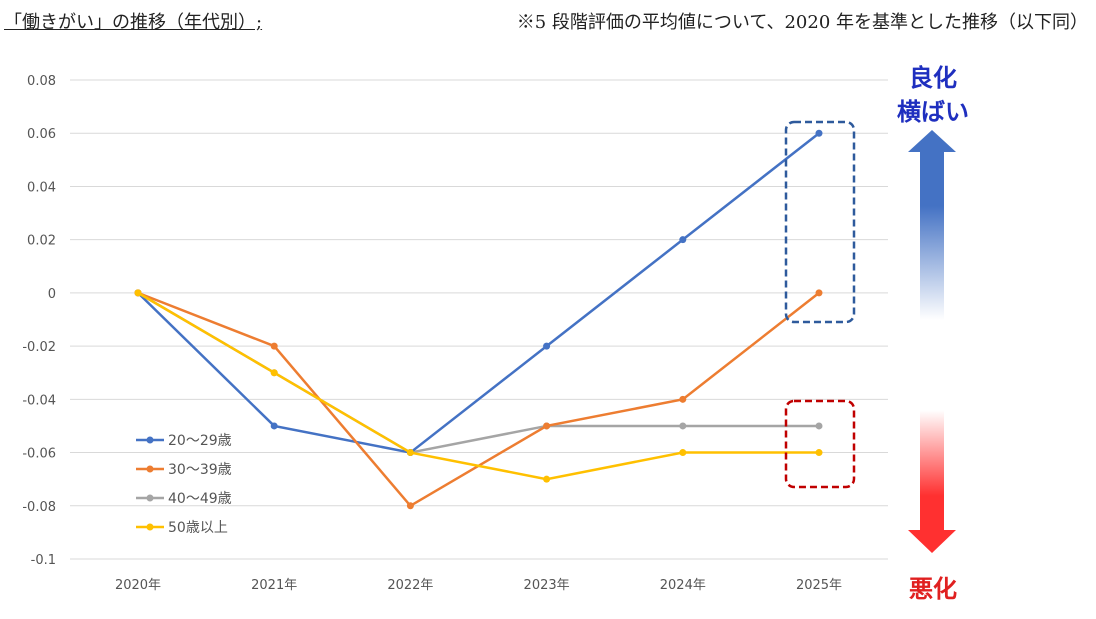 This screenshot has width=1096, height=619. I want to click on highlight-box-improve, so click(820, 222).